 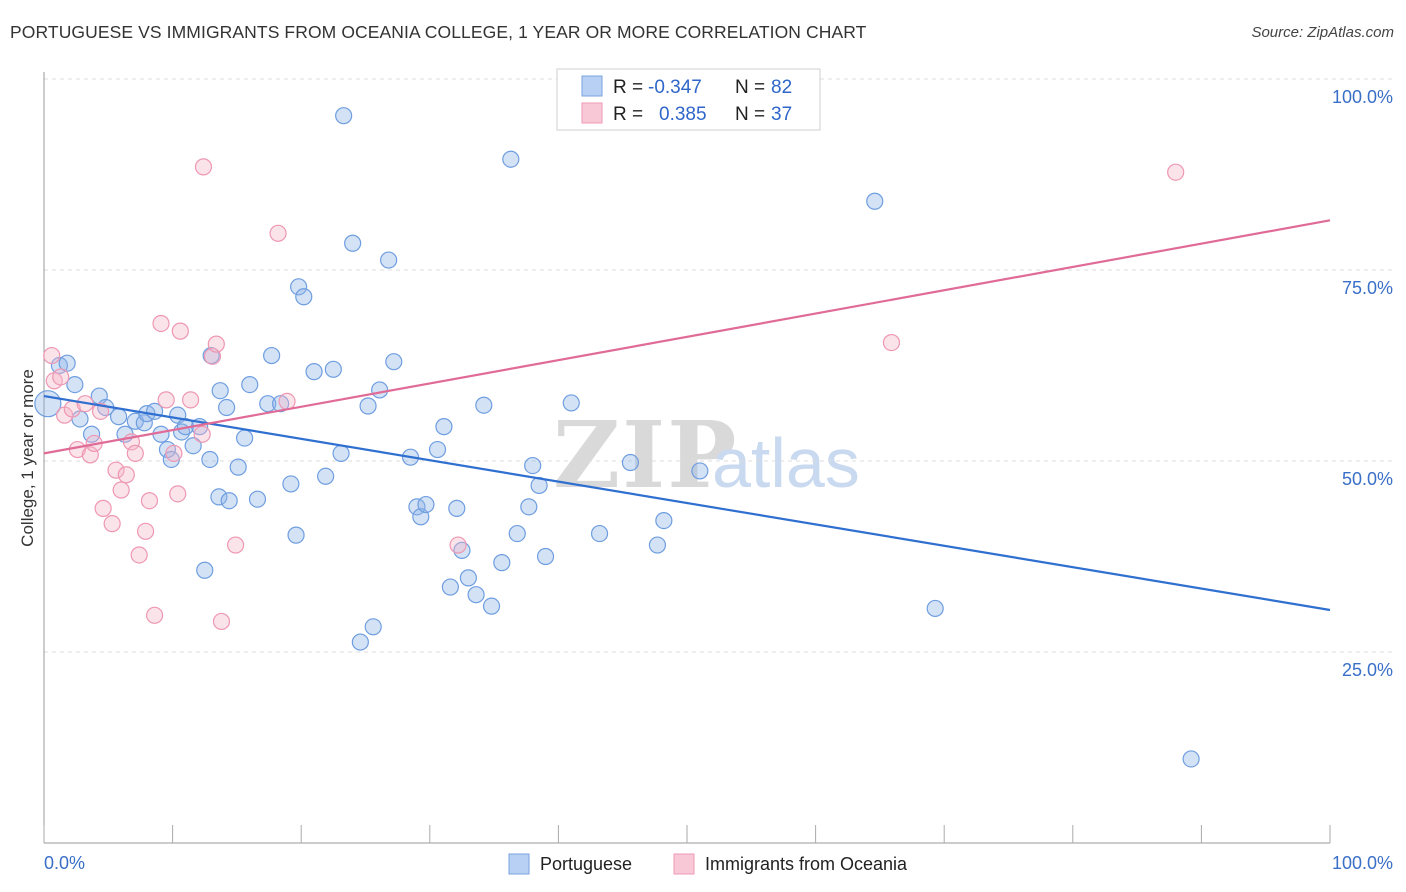 I want to click on legend-n-label-1: N =, so click(x=750, y=87).